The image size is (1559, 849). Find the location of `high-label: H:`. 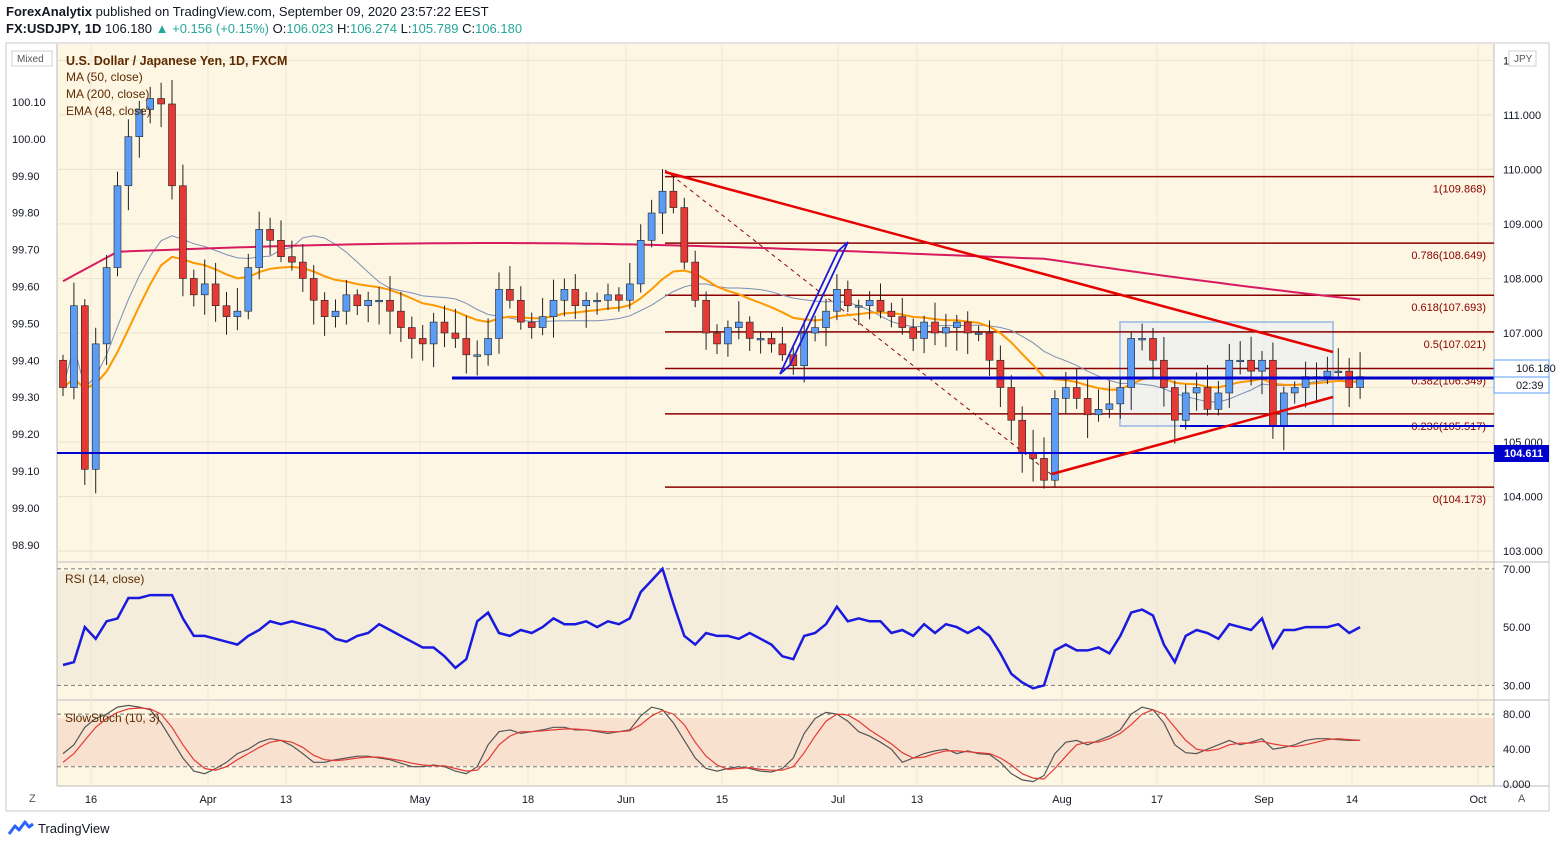

high-label: H: is located at coordinates (343, 28).